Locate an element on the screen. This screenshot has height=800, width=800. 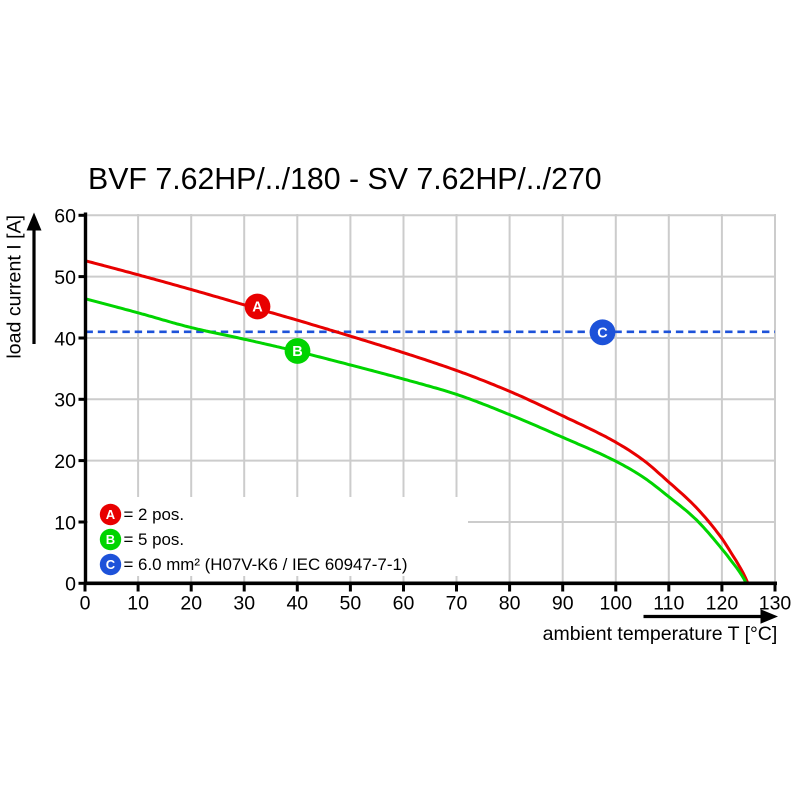
svg-text: load current I [A] is located at coordinates (14, 287).